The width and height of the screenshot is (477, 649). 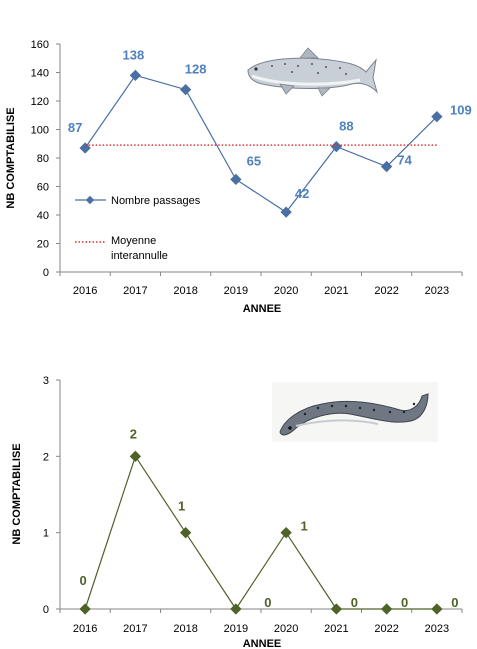 What do you see at coordinates (40, 102) in the screenshot?
I see `y-tick-label: 120` at bounding box center [40, 102].